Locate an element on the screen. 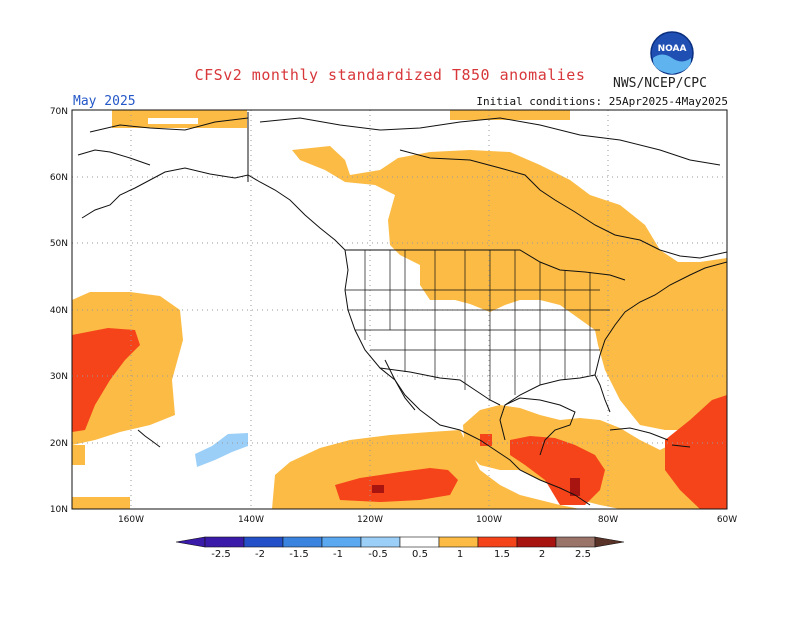 The width and height of the screenshot is (800, 618). lat-label: 10N is located at coordinates (59, 510).